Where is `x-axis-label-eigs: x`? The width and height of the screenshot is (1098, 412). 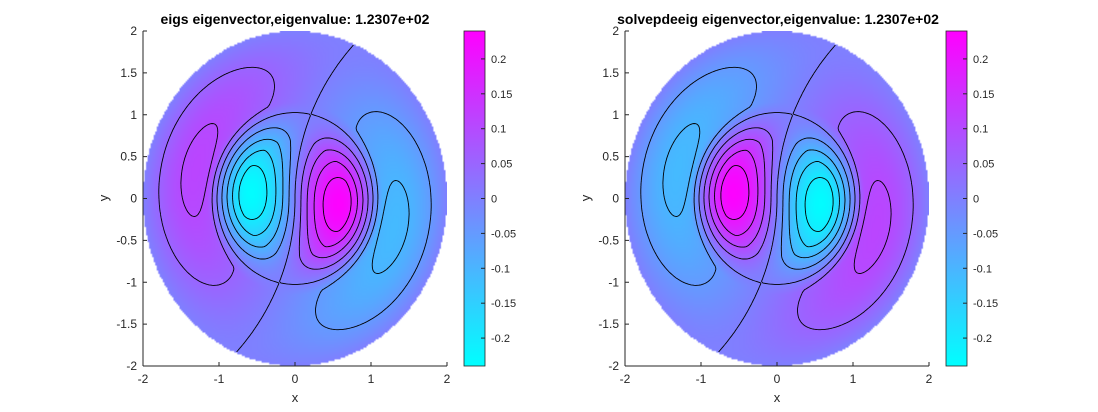 x-axis-label-eigs: x is located at coordinates (295, 397).